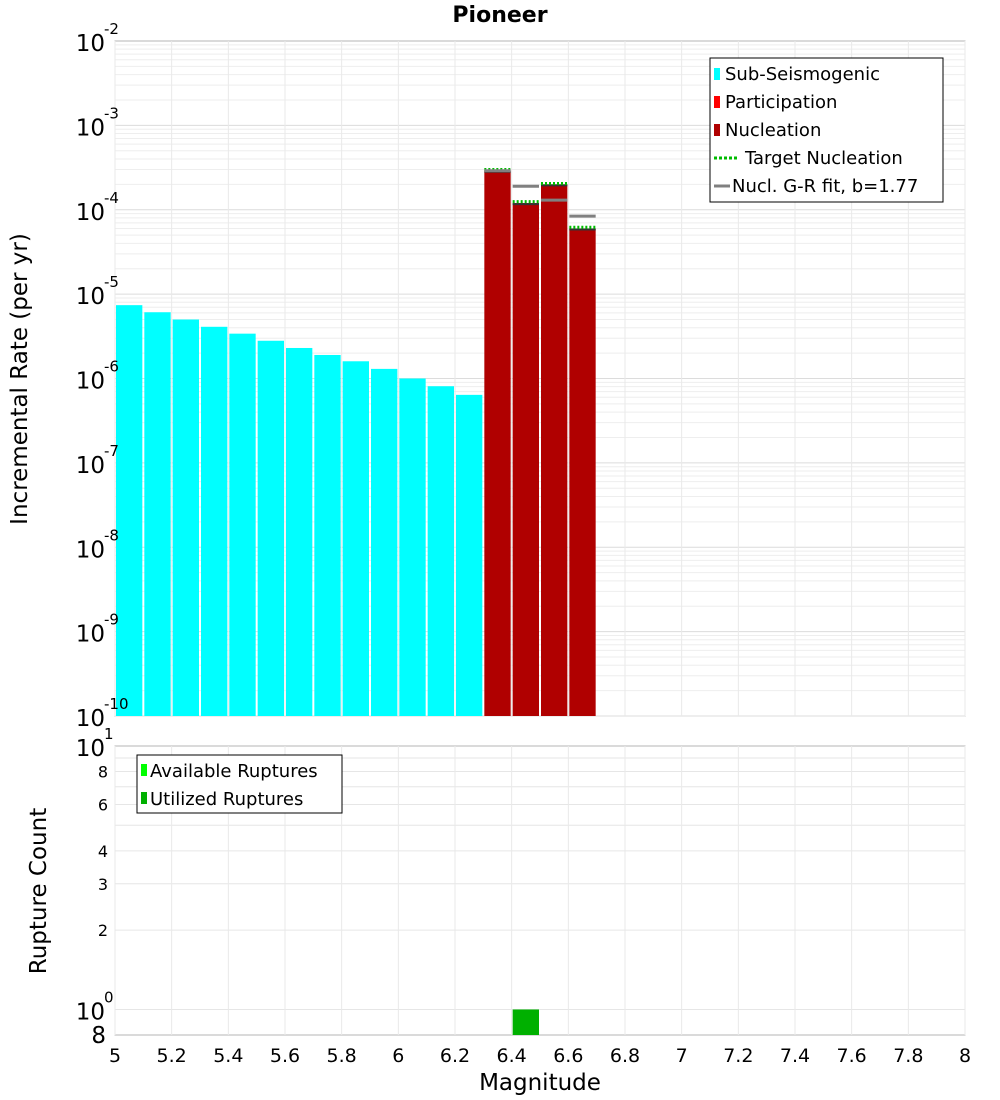 Image resolution: width=1000 pixels, height=1100 pixels. What do you see at coordinates (20, 379) in the screenshot?
I see `top-y-axis-label: Incremental Rate (per yr)` at bounding box center [20, 379].